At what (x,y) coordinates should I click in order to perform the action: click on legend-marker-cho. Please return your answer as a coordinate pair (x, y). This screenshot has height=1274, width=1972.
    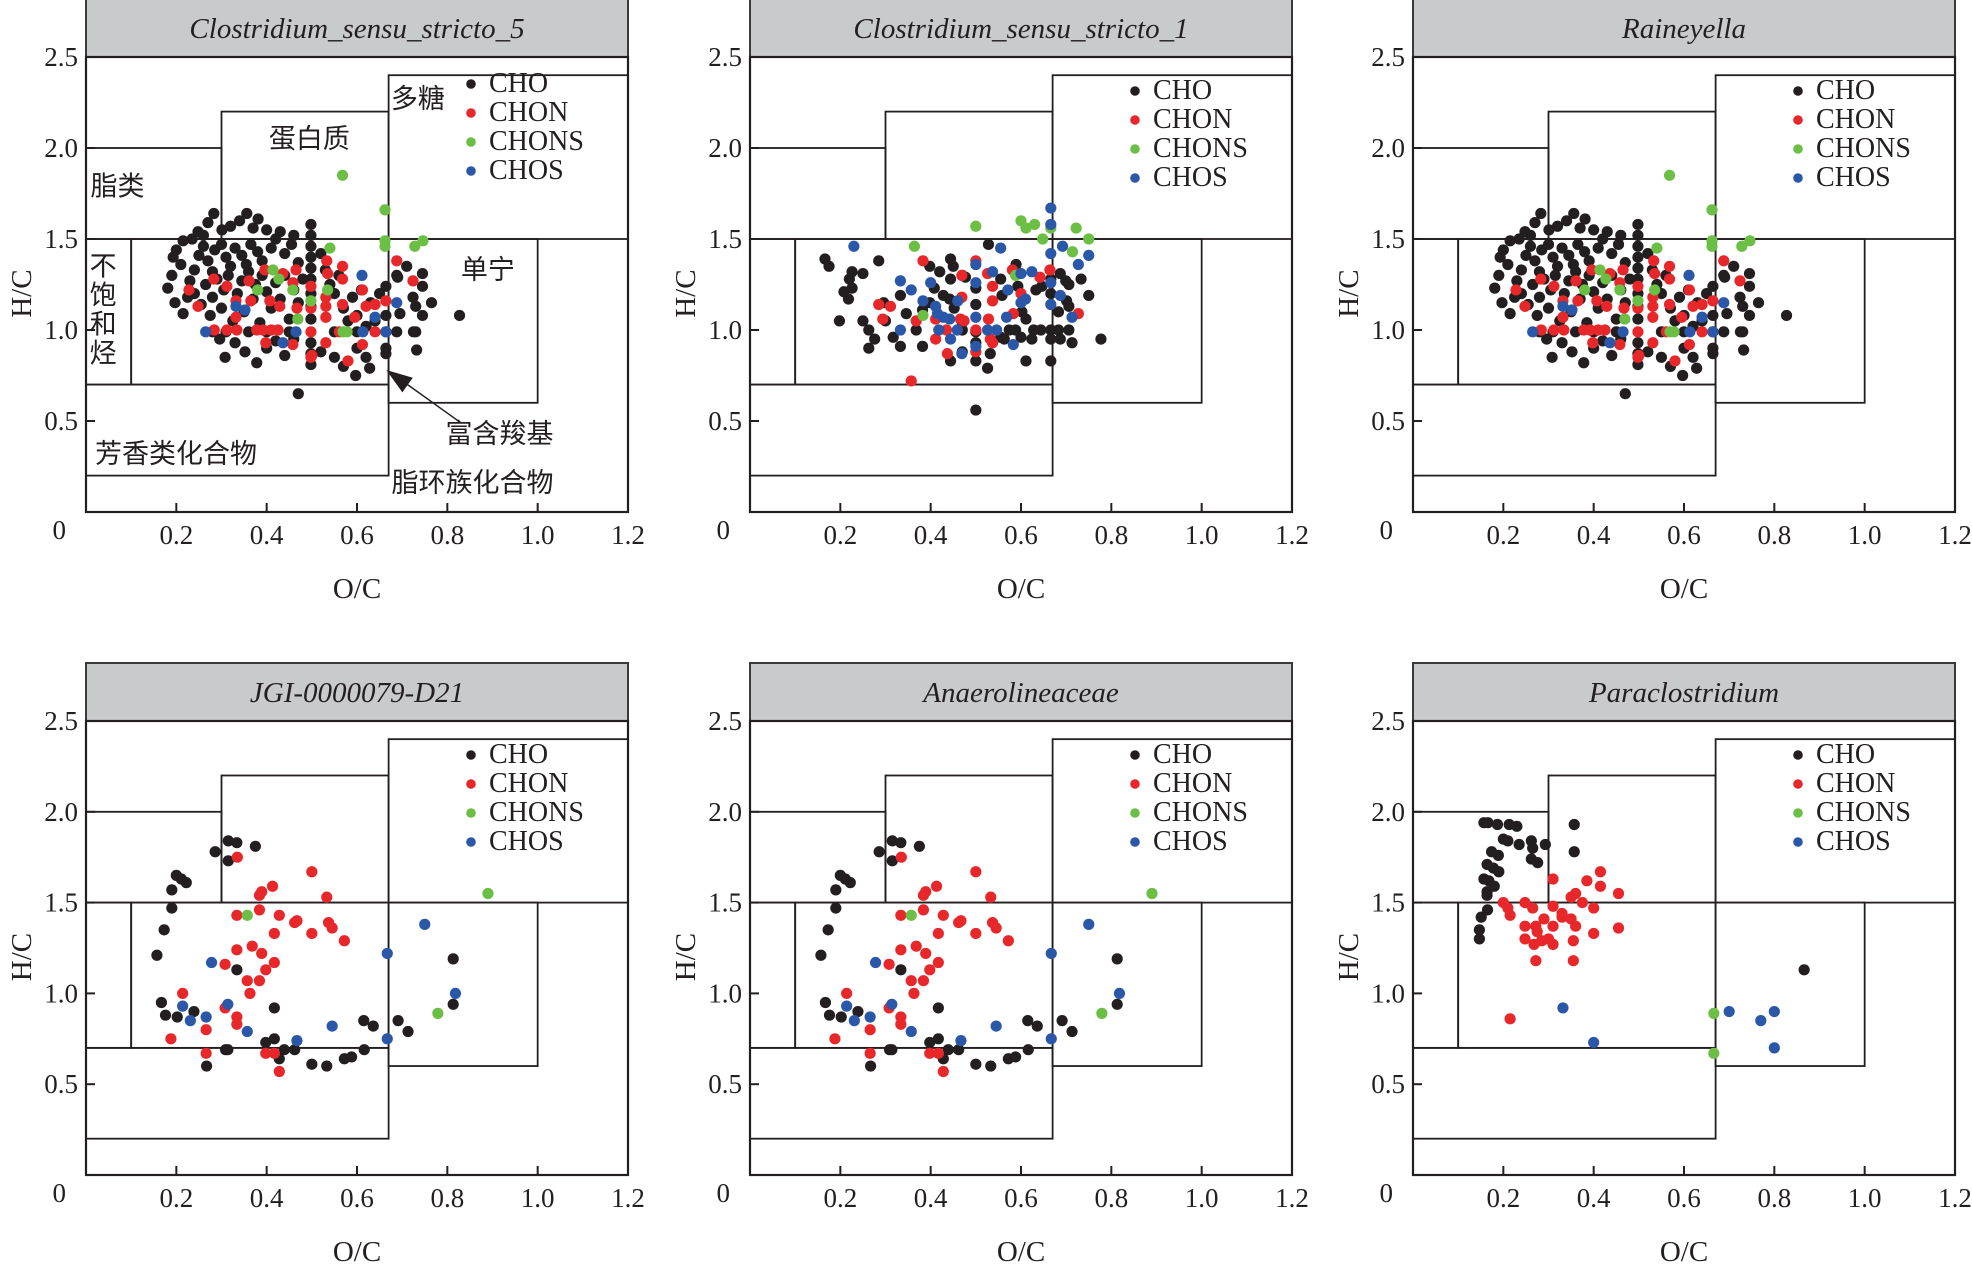
    Looking at the image, I should click on (471, 755).